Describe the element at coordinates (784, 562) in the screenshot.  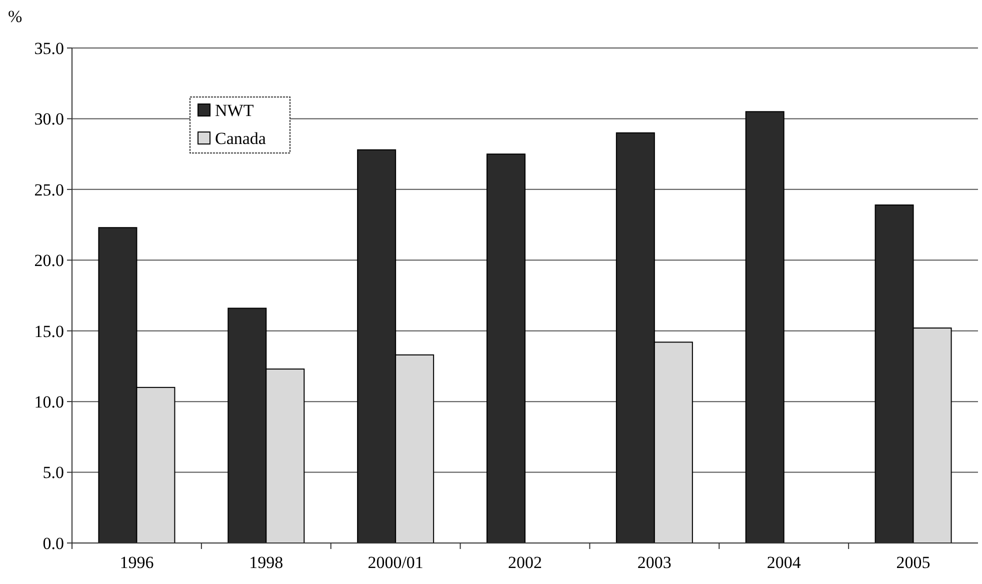
I see `x-tick-label: 2004` at that location.